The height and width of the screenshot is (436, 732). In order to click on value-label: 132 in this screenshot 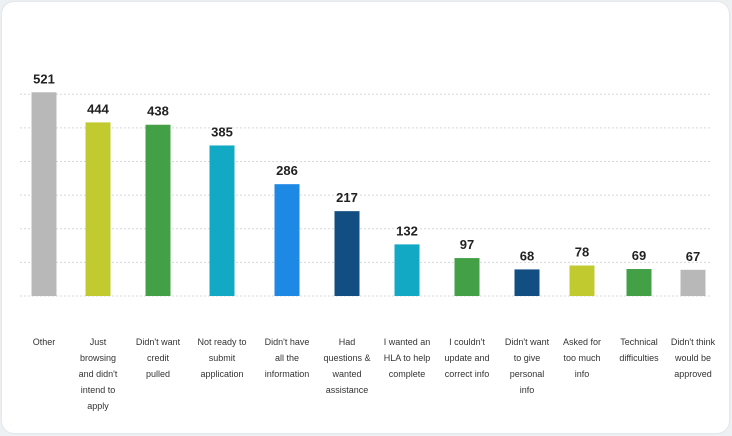, I will do `click(407, 230)`.